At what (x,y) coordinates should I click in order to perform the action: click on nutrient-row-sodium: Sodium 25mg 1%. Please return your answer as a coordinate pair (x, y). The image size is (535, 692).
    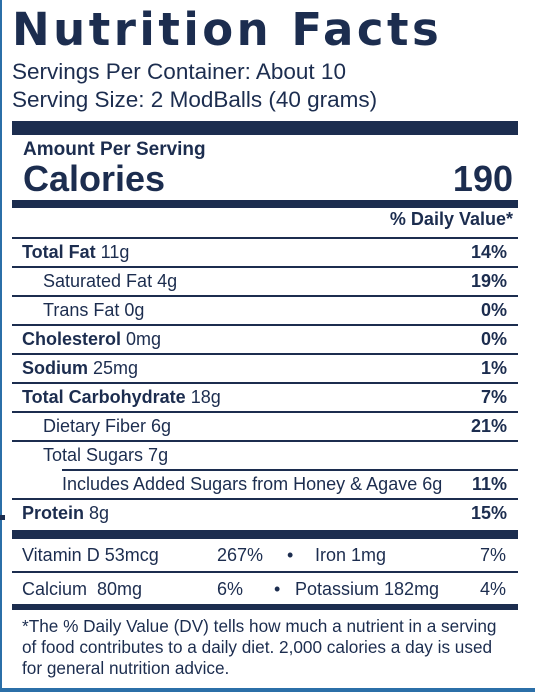
    Looking at the image, I should click on (265, 367).